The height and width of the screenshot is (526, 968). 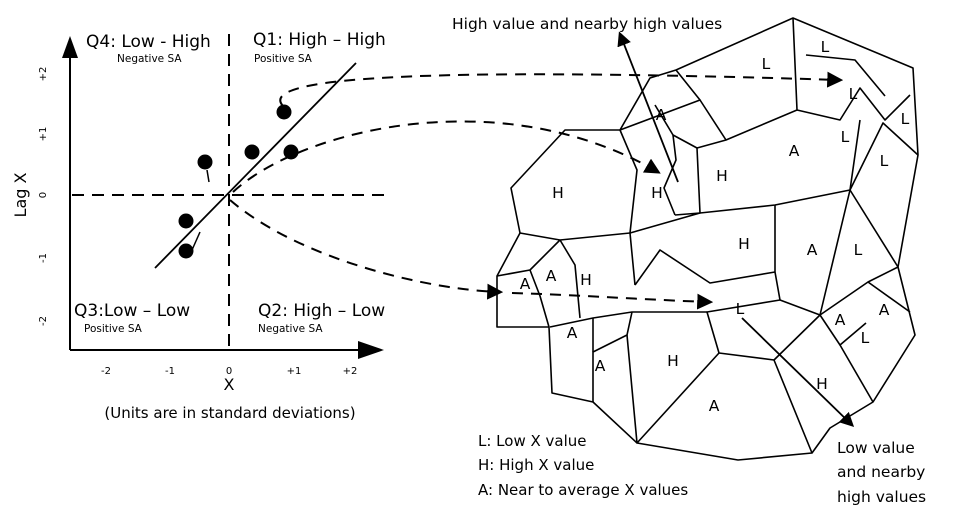 I want to click on units-note: (Units are in standard deviations), so click(x=229, y=413).